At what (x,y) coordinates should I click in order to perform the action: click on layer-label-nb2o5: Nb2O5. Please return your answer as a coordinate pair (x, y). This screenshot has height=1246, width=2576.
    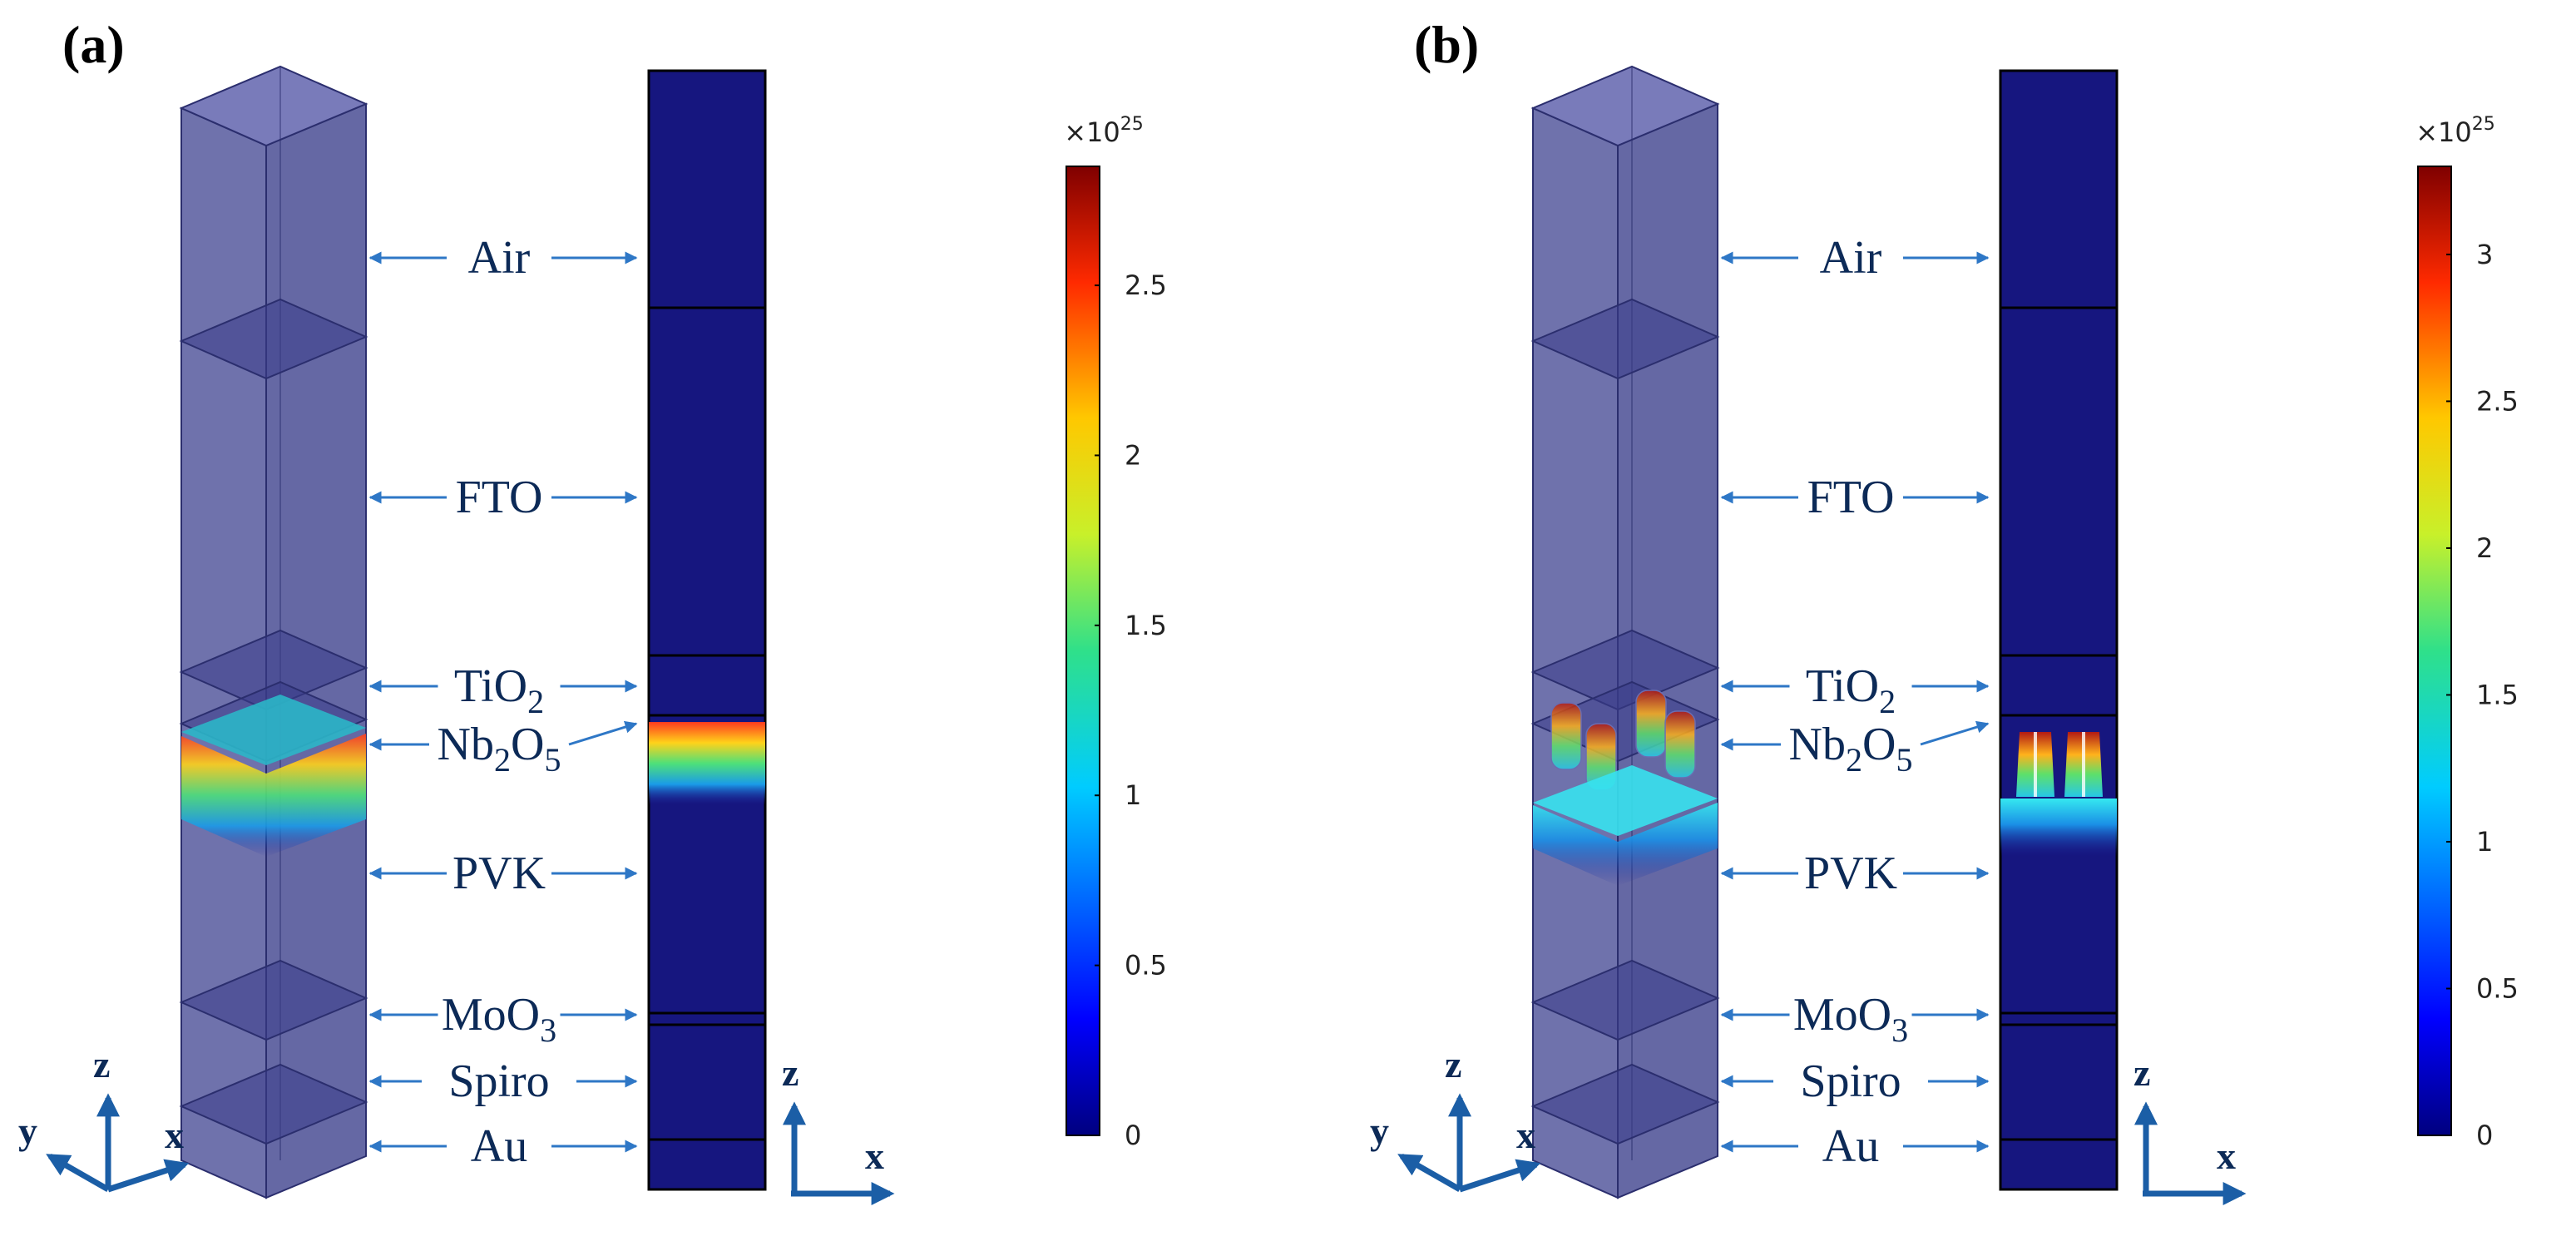
    Looking at the image, I should click on (503, 749).